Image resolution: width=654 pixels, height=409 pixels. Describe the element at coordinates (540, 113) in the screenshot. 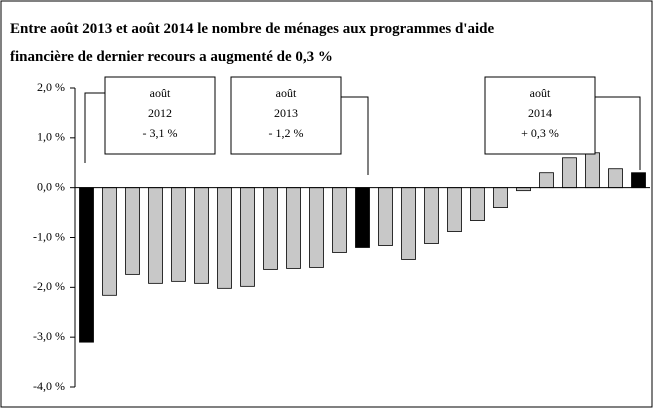

I see `annotation-text: 2014` at that location.